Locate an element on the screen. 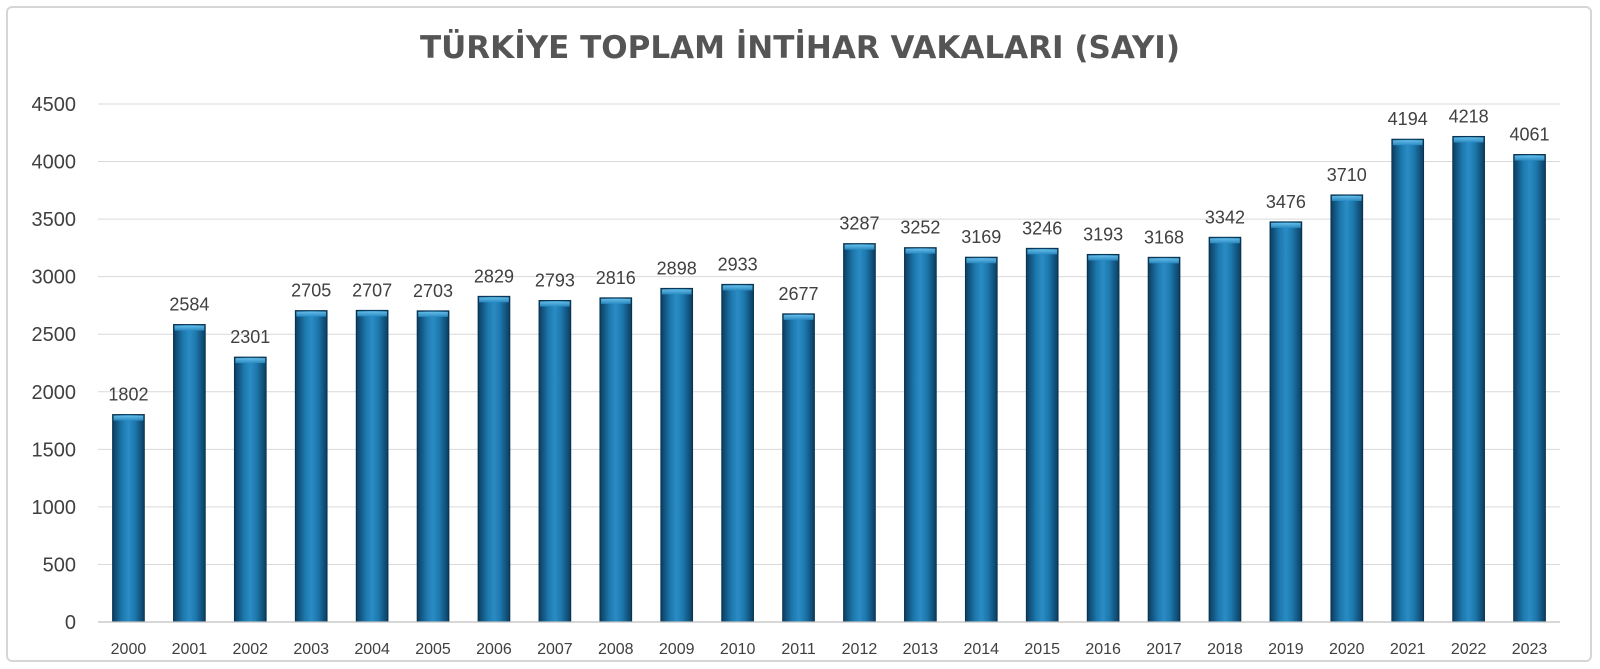  x-tick-label: 2003 is located at coordinates (311, 649).